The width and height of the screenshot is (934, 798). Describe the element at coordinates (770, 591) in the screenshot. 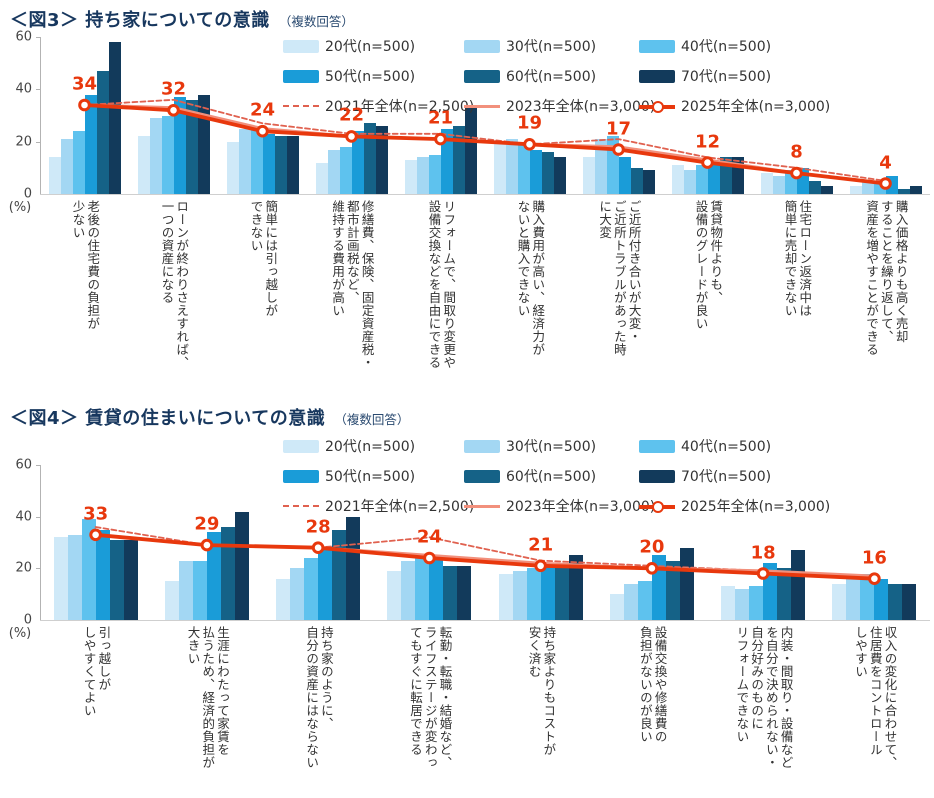

I see `bar-50代-cat7` at that location.